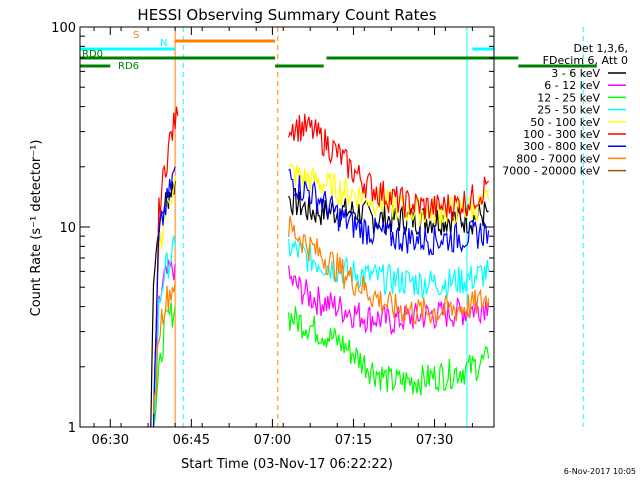 The image size is (640, 480). I want to click on legend-header-line-1: Det 1,3,6,, so click(600, 48).